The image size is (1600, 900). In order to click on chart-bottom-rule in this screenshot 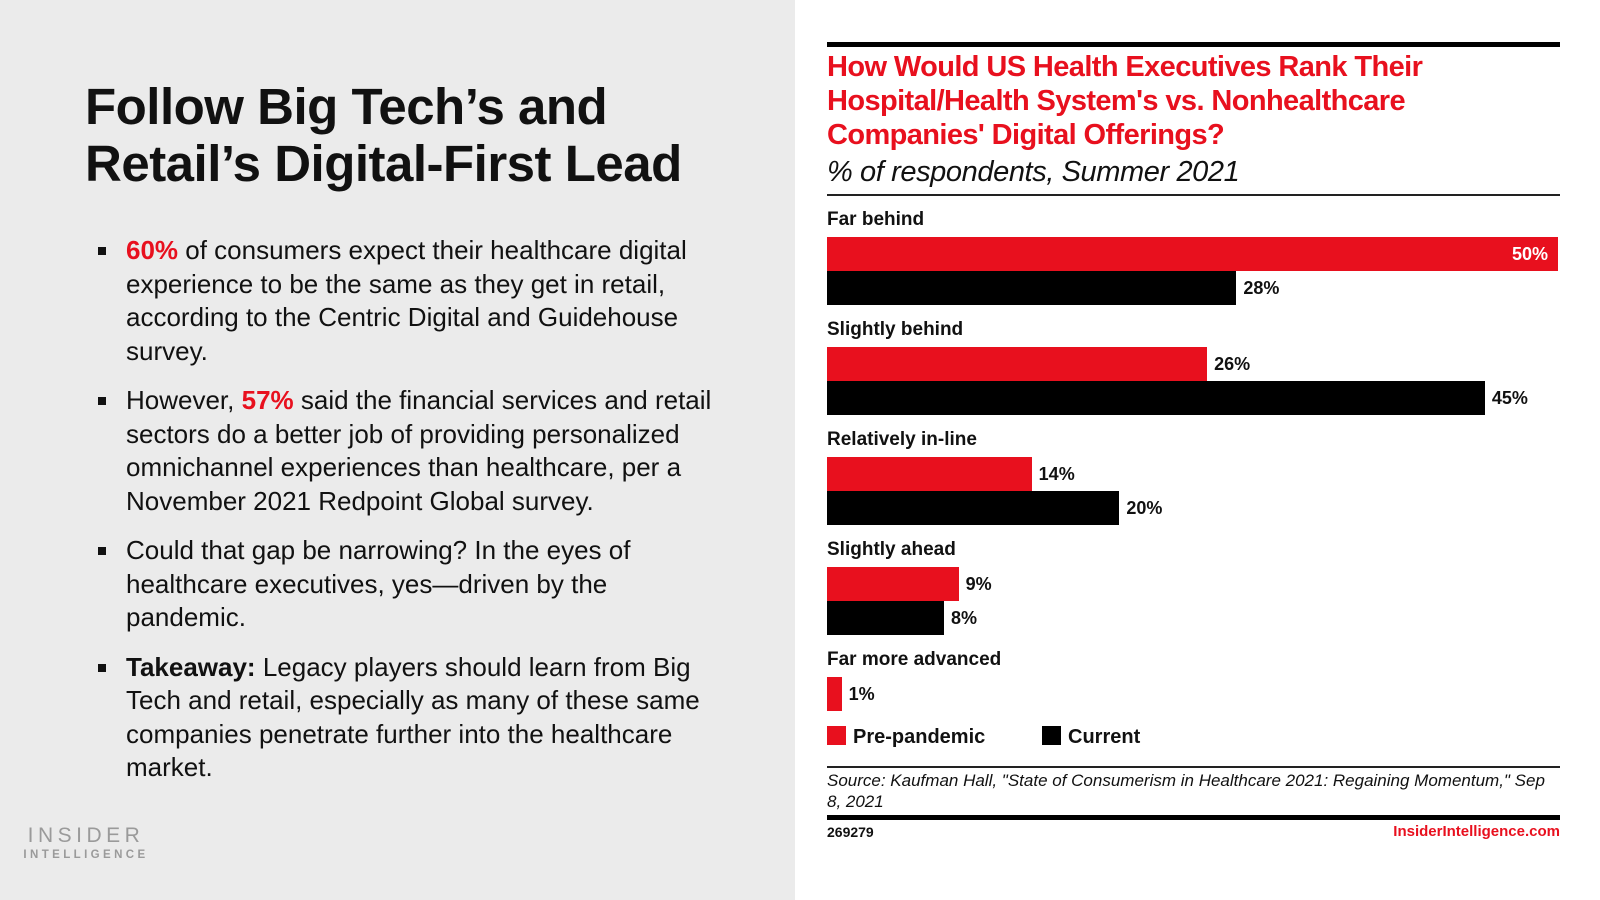, I will do `click(1193, 817)`.